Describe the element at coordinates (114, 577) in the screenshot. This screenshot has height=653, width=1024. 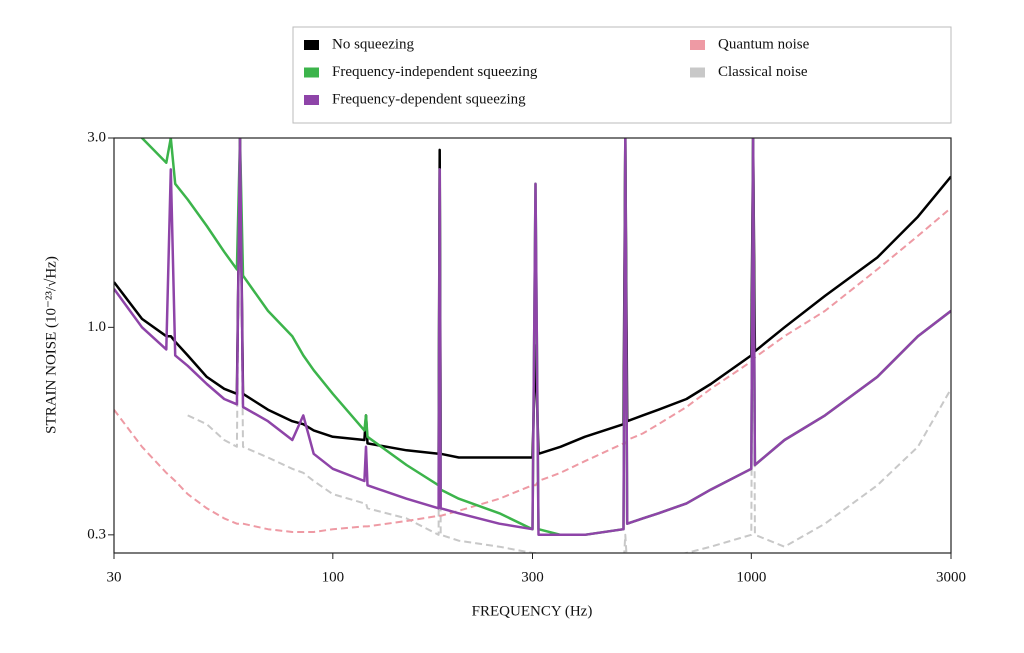
I see `x-tick-label: 30` at that location.